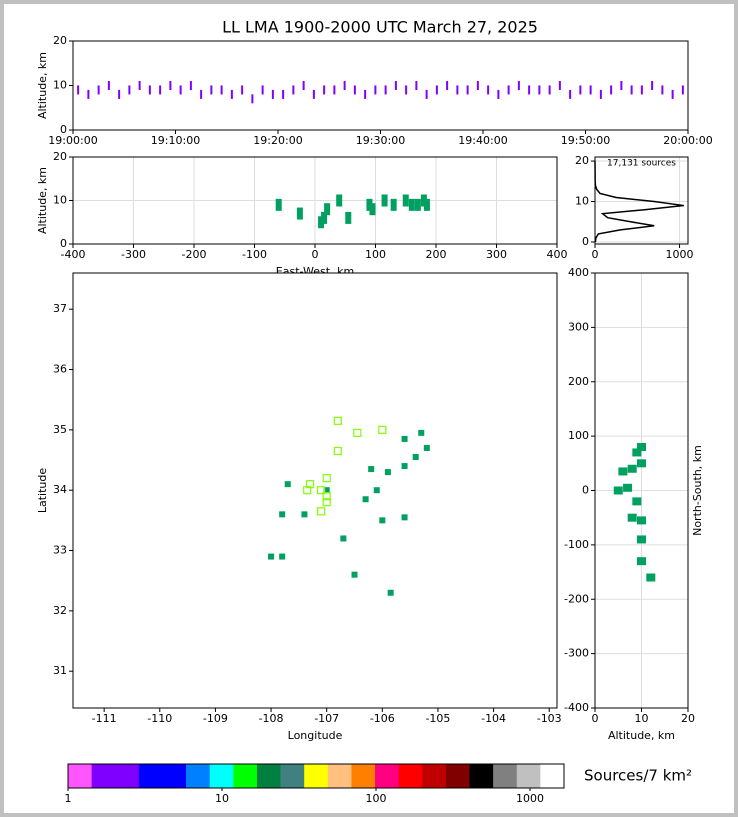 The image size is (738, 817). What do you see at coordinates (60, 670) in the screenshot?
I see `y-tick-label: 31` at bounding box center [60, 670].